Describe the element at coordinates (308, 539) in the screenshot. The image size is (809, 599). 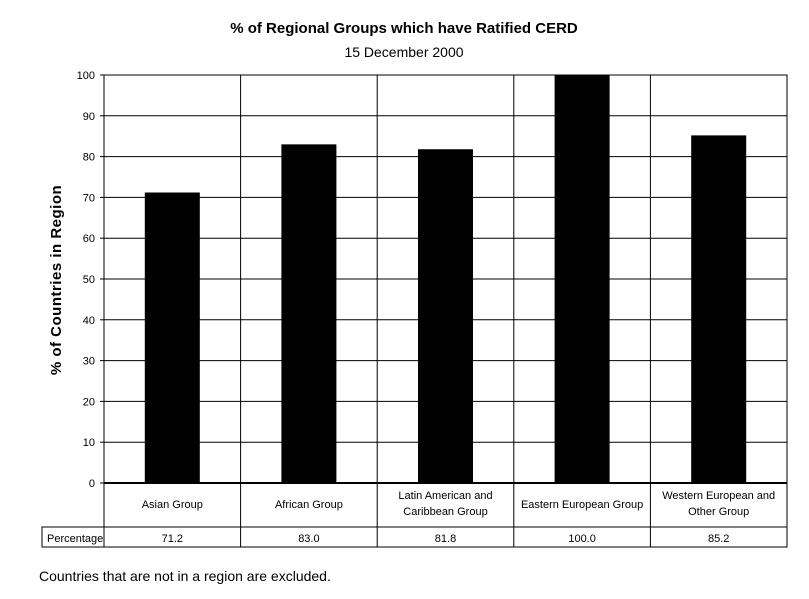
I see `table-cell-value: 83.0` at that location.